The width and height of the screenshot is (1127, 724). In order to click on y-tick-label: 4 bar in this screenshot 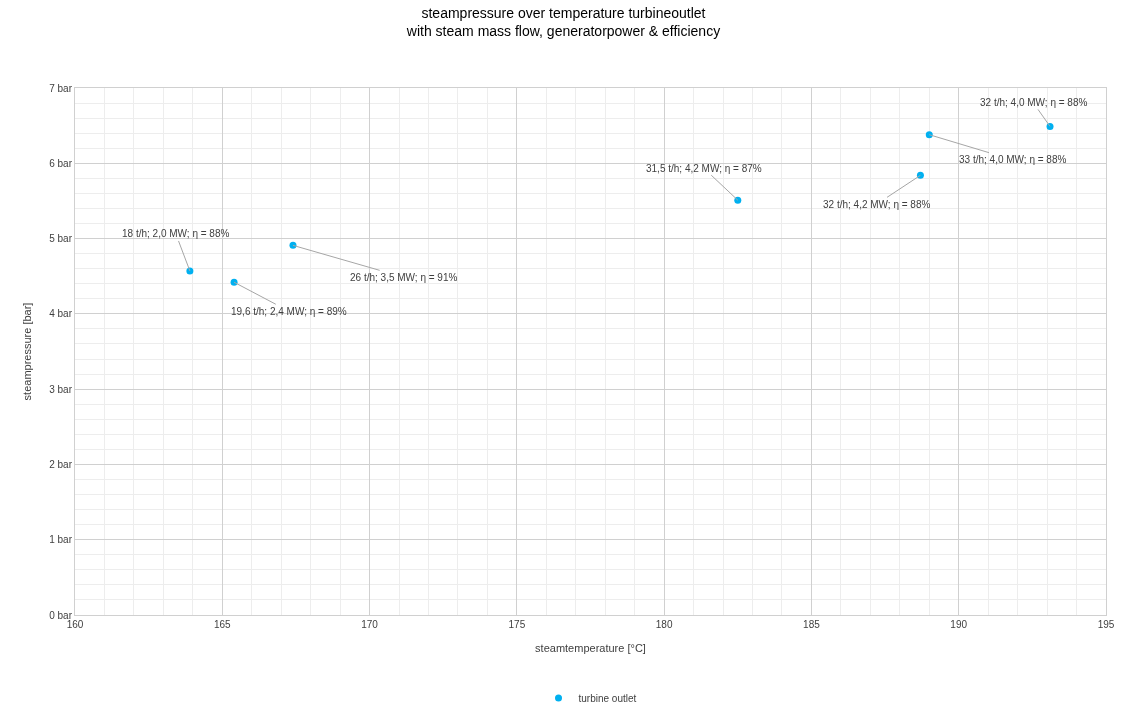, I will do `click(61, 314)`.